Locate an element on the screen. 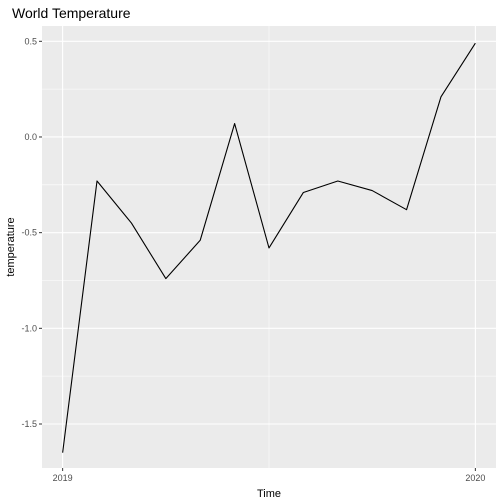  y-tick-label: 0.0 is located at coordinates (30, 137).